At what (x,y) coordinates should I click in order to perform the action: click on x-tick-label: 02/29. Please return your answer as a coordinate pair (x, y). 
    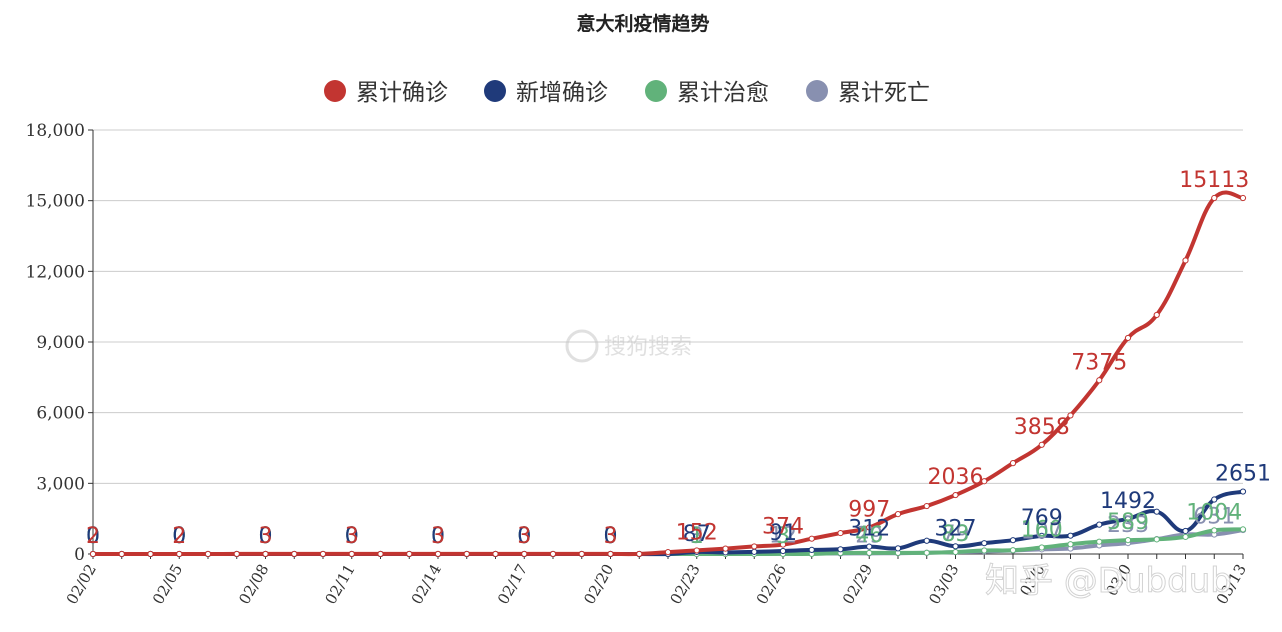
    Looking at the image, I should click on (857, 584).